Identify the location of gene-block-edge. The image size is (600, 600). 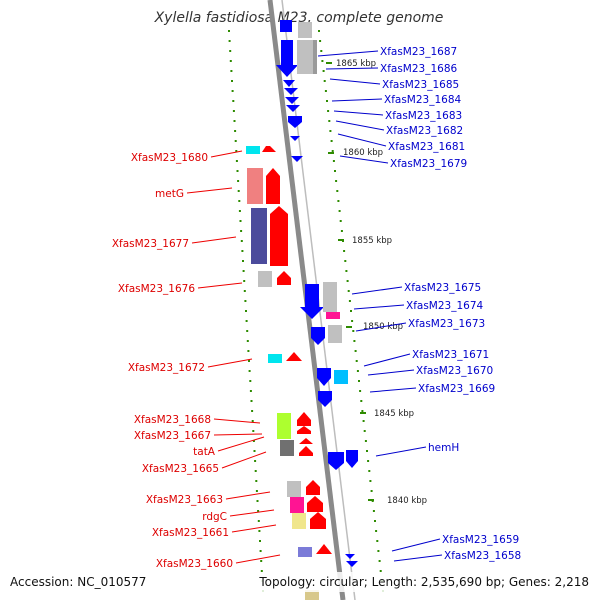
(315, 57).